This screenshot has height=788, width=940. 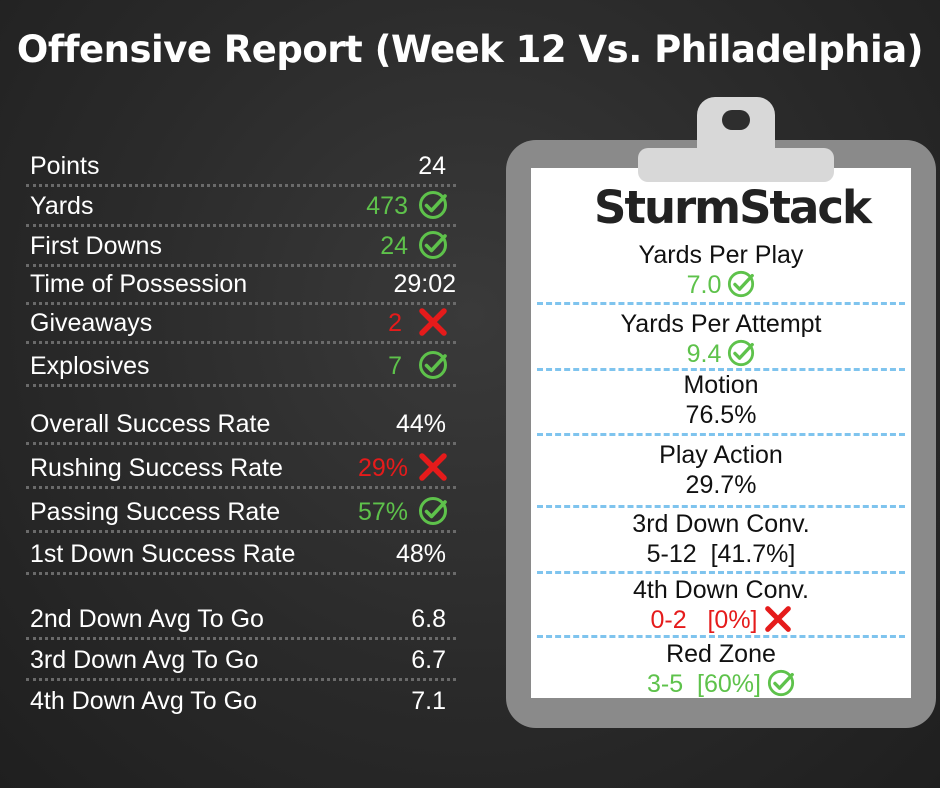 I want to click on stat-row-time-of-possession: Time of Possession 29:02, so click(x=241, y=285).